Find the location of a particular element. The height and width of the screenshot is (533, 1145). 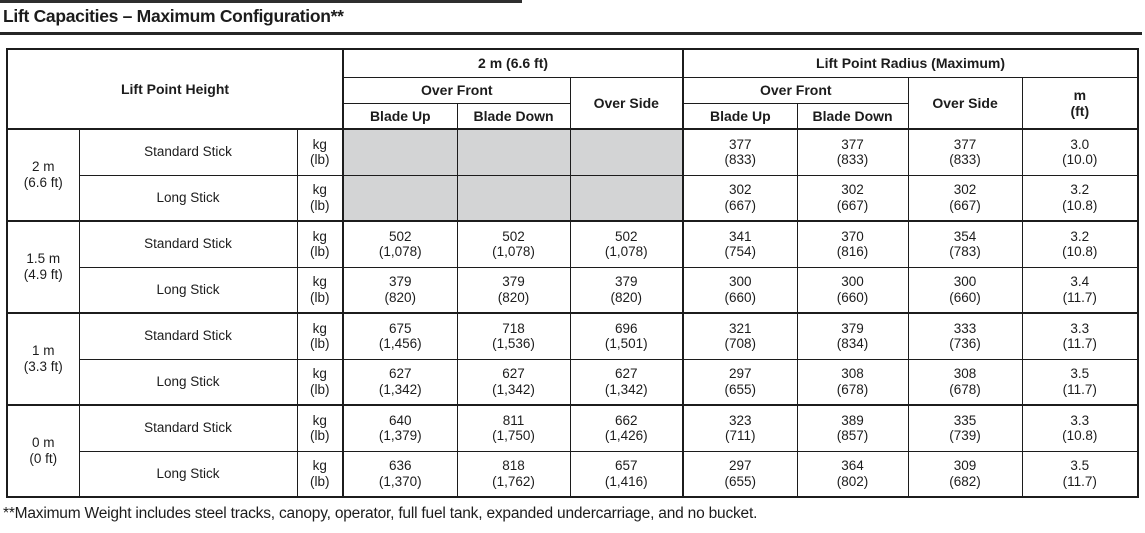

height-label: 0 m (0 ft) is located at coordinates (43, 451).